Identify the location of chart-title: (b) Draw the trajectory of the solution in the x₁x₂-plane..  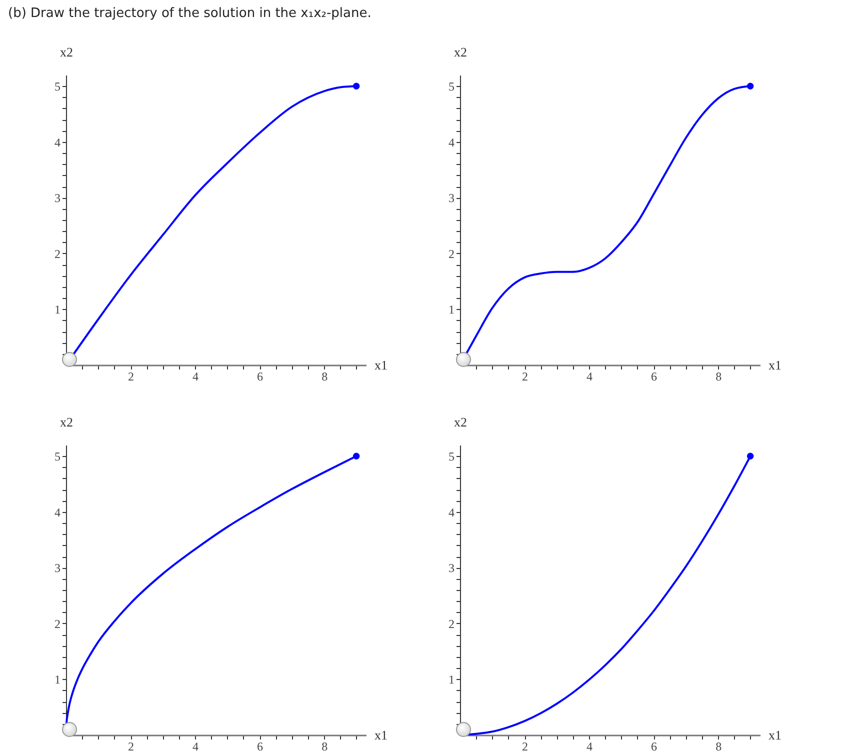
(190, 13).